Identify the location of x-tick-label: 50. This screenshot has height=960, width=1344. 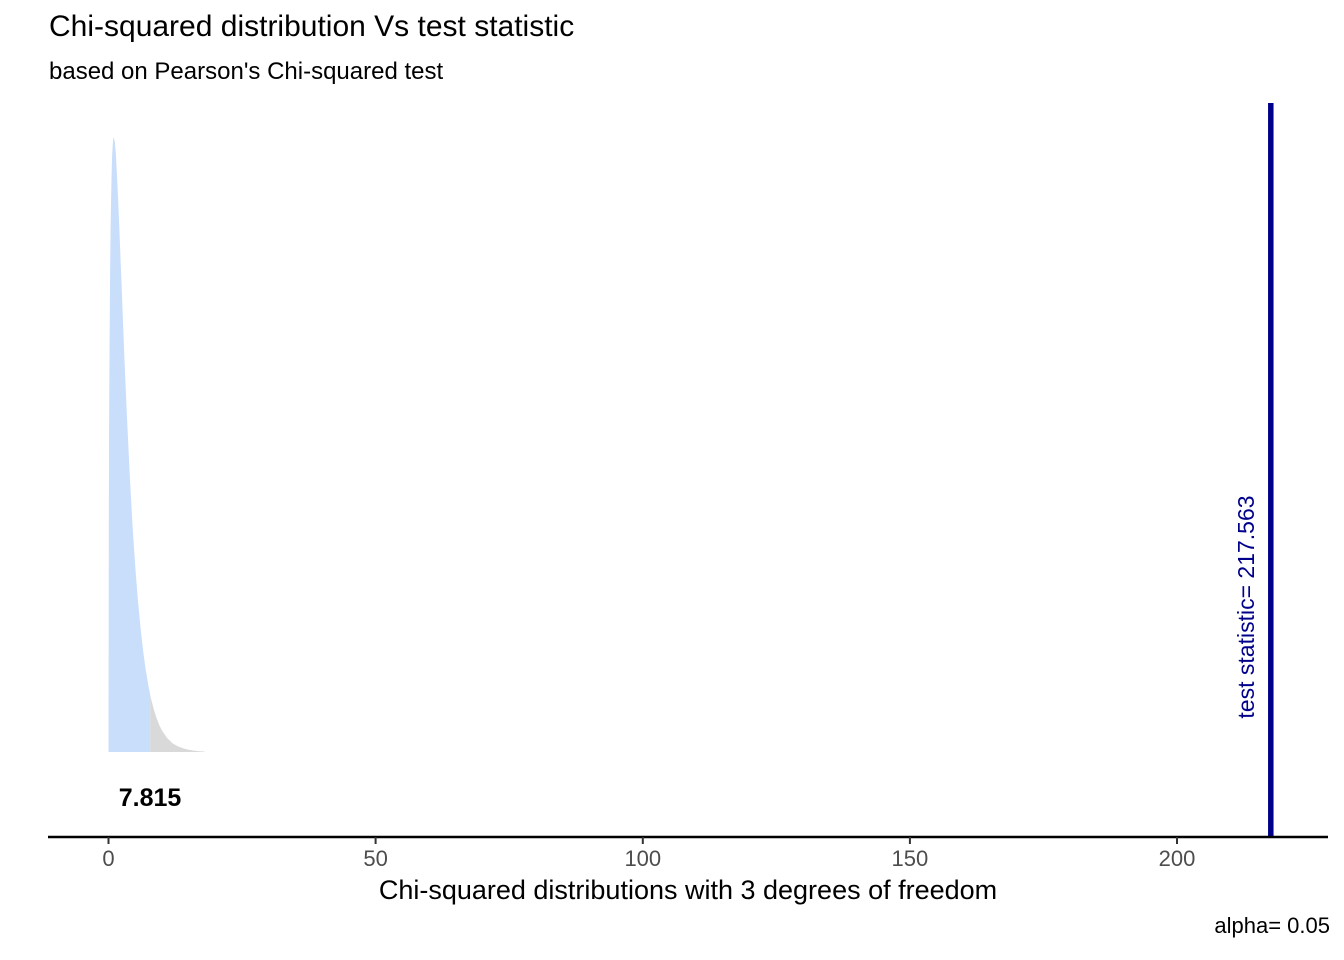
(375, 858).